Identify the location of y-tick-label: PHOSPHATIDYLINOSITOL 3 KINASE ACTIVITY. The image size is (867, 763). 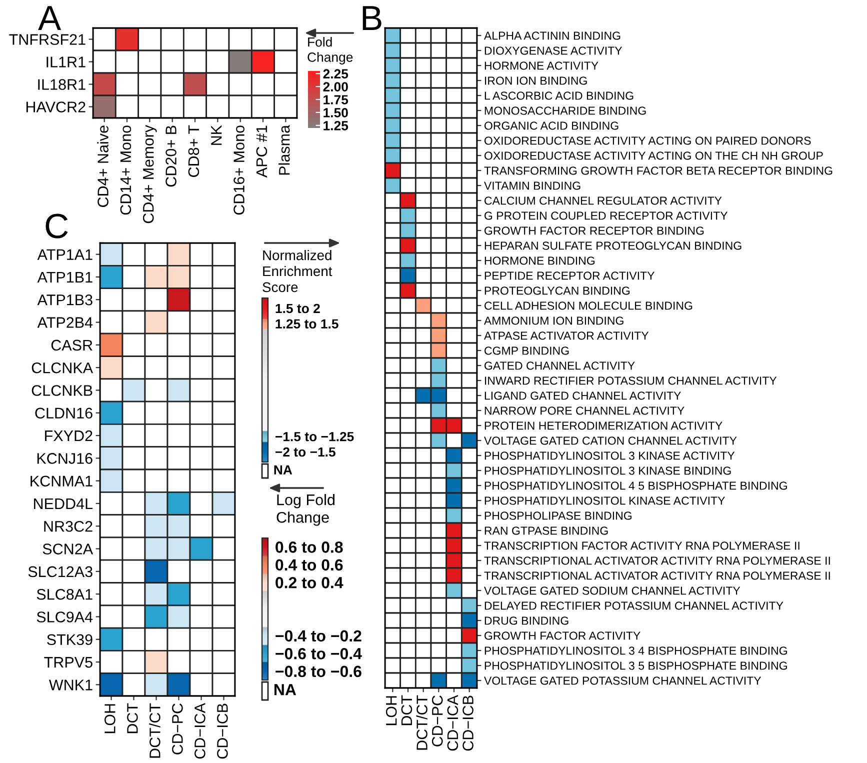
(609, 456).